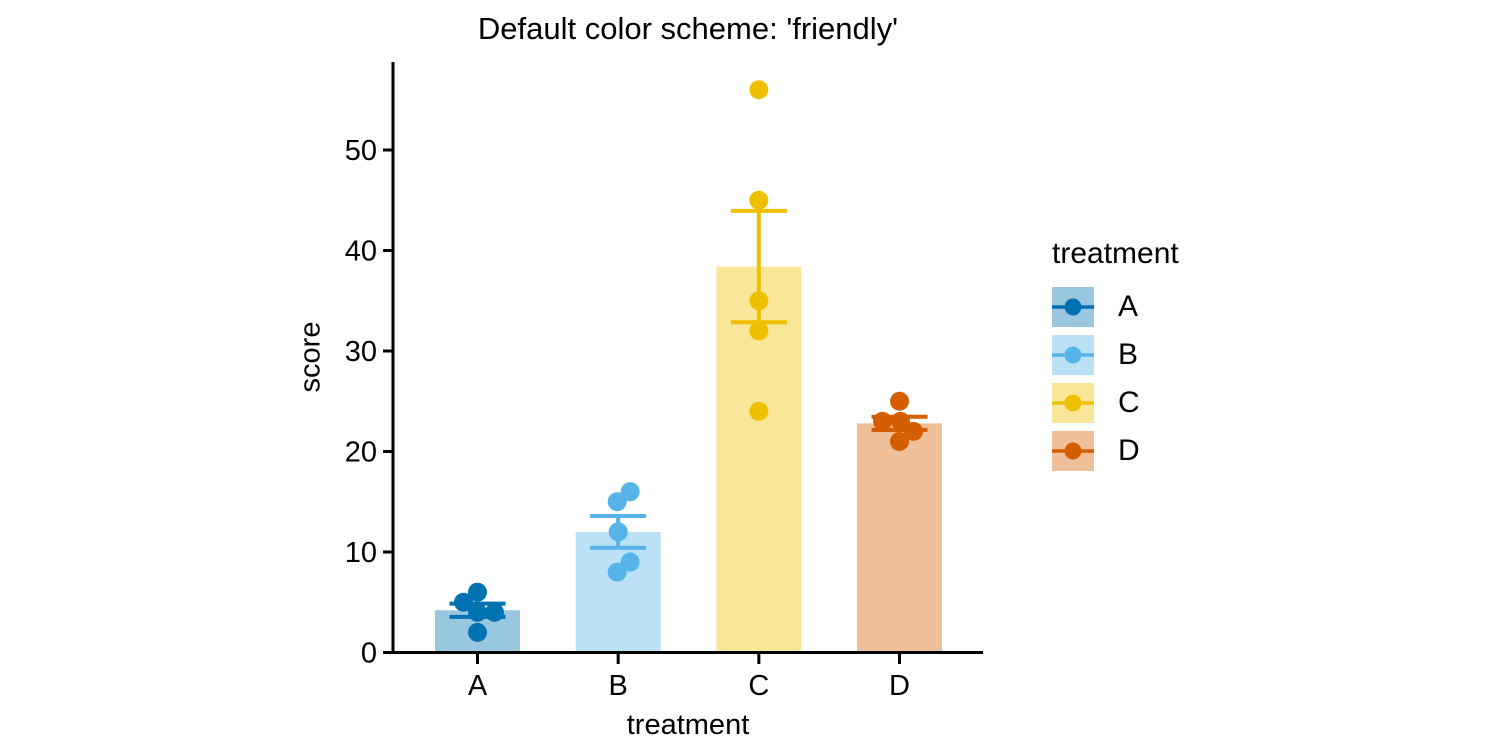 This screenshot has width=1500, height=750. What do you see at coordinates (1115, 451) in the screenshot?
I see `legend-item-D: D` at bounding box center [1115, 451].